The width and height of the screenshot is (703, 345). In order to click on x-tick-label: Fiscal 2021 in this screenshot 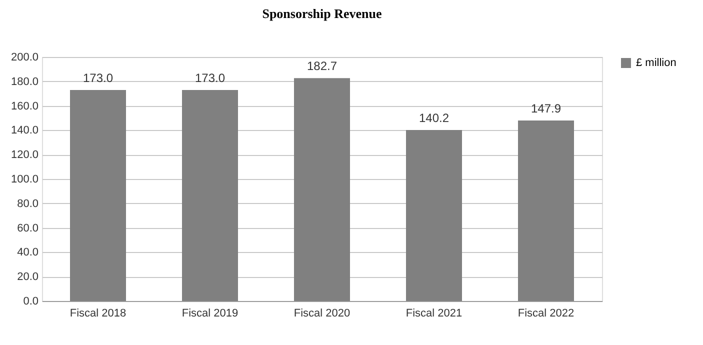, I will do `click(434, 314)`.